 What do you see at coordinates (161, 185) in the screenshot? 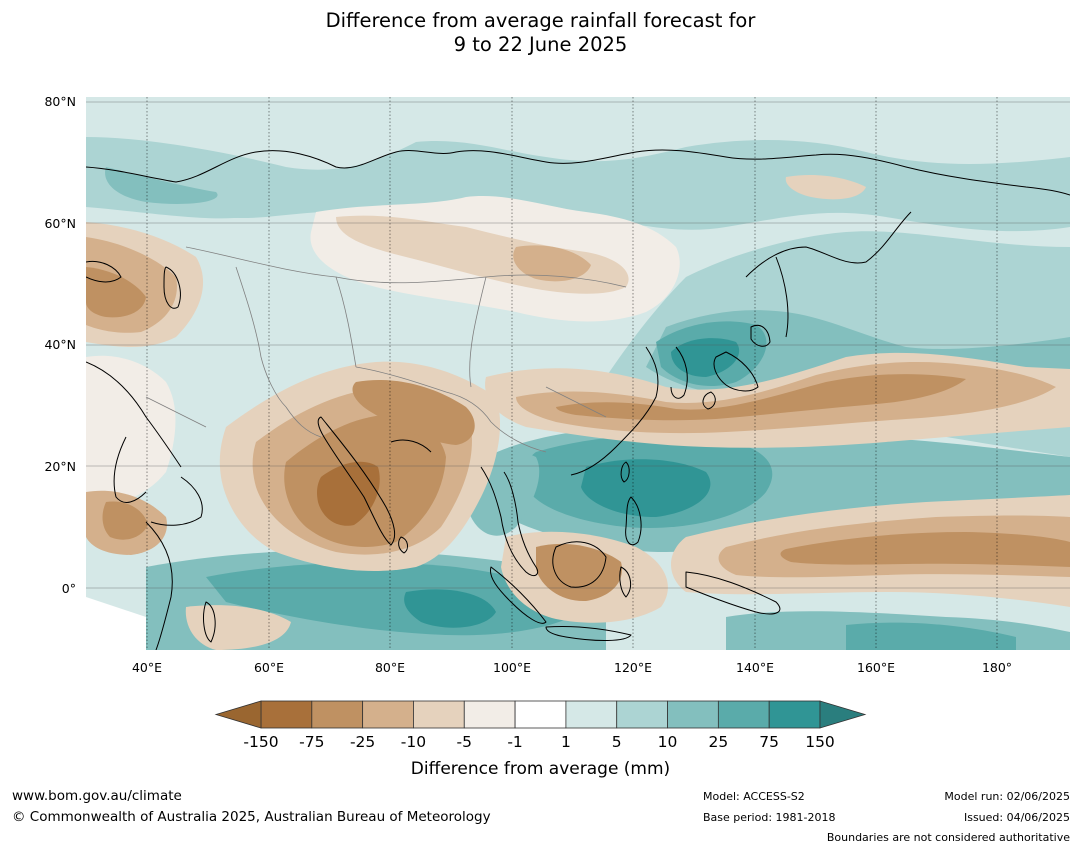
I see `wet-region-west-core` at bounding box center [161, 185].